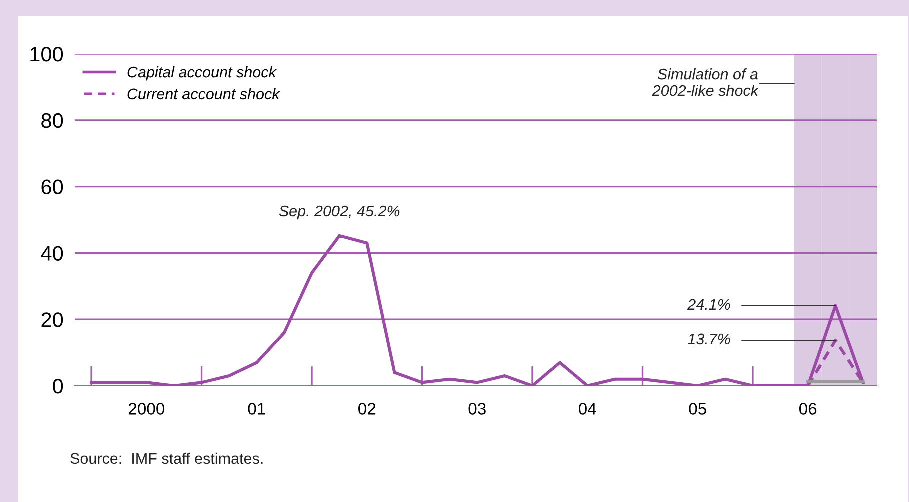 Image resolution: width=909 pixels, height=502 pixels. Describe the element at coordinates (204, 94) in the screenshot. I see `legend-label: Current account shock` at that location.